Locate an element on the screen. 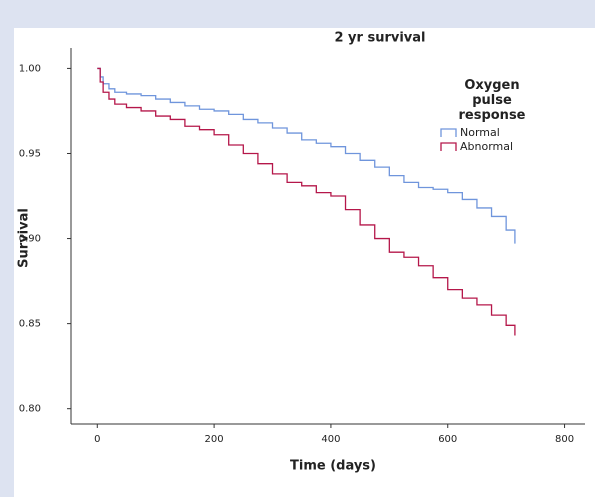 The image size is (595, 497). legend-entry: Normal is located at coordinates (492, 132).